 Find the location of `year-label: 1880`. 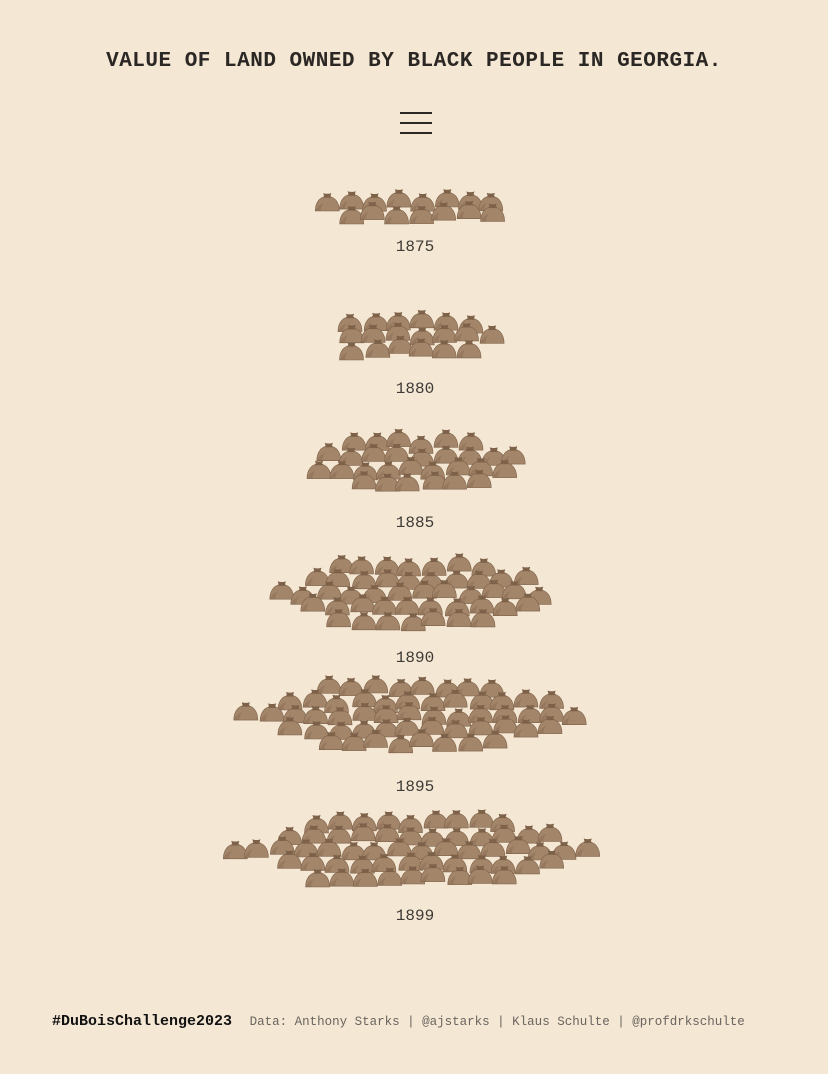

year-label: 1880 is located at coordinates (415, 389).